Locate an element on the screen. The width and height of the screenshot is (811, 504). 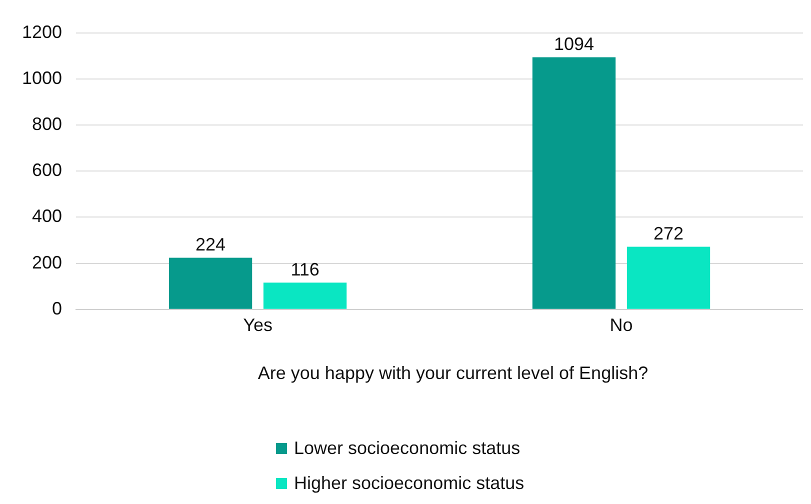
x-tick-label: Yes is located at coordinates (257, 325).